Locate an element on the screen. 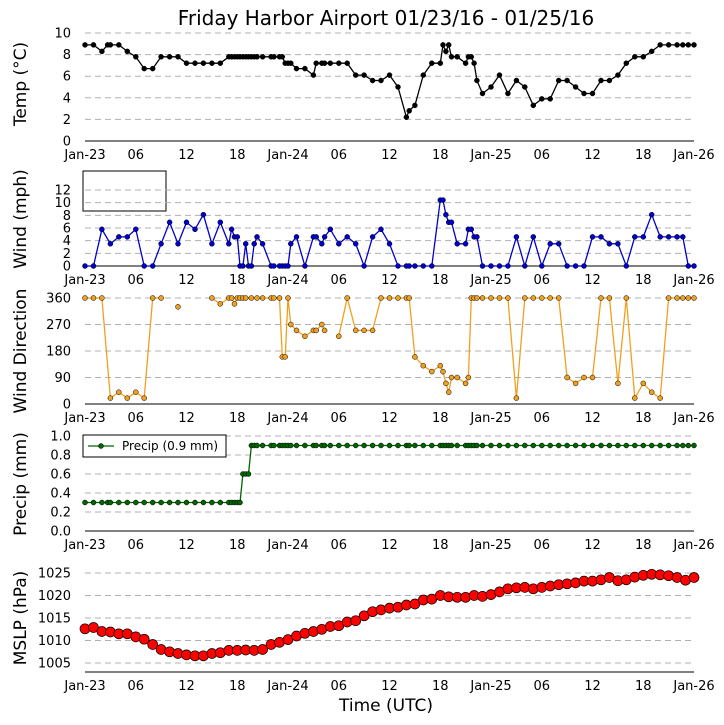 The width and height of the screenshot is (724, 725). x-tick-label: Jan-23 is located at coordinates (84, 686).